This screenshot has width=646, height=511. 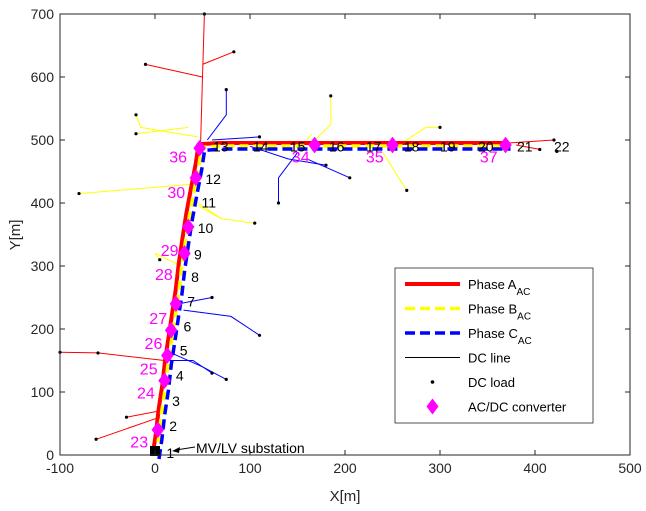 What do you see at coordinates (43, 14) in the screenshot?
I see `y-tick-label-7: 700` at bounding box center [43, 14].